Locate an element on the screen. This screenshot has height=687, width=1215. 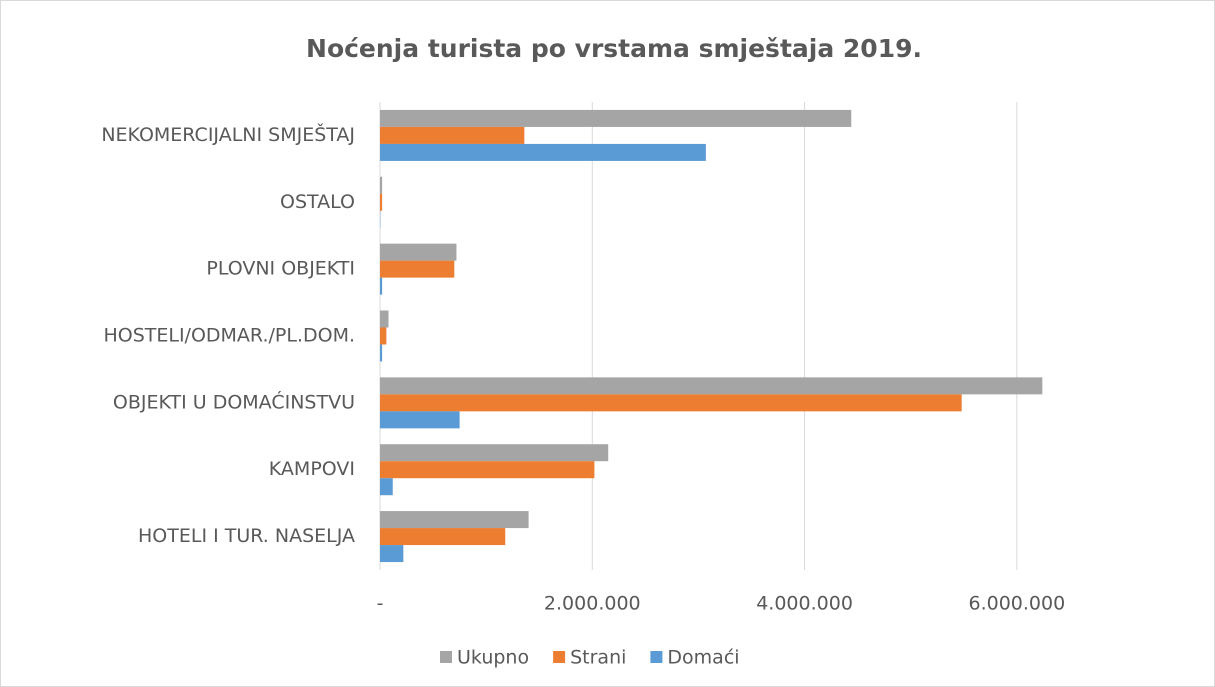
legend-label: Strani is located at coordinates (598, 658).